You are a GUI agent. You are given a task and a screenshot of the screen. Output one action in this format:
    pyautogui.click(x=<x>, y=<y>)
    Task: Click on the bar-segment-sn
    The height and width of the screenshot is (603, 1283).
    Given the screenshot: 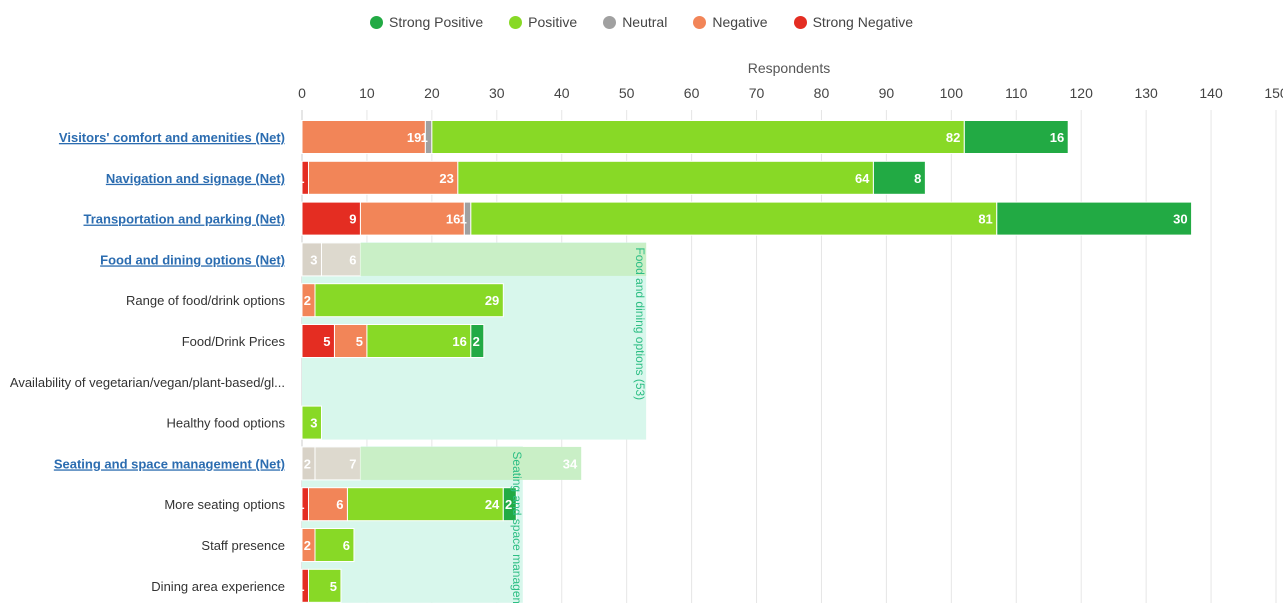 What is the action you would take?
    pyautogui.click(x=318, y=341)
    